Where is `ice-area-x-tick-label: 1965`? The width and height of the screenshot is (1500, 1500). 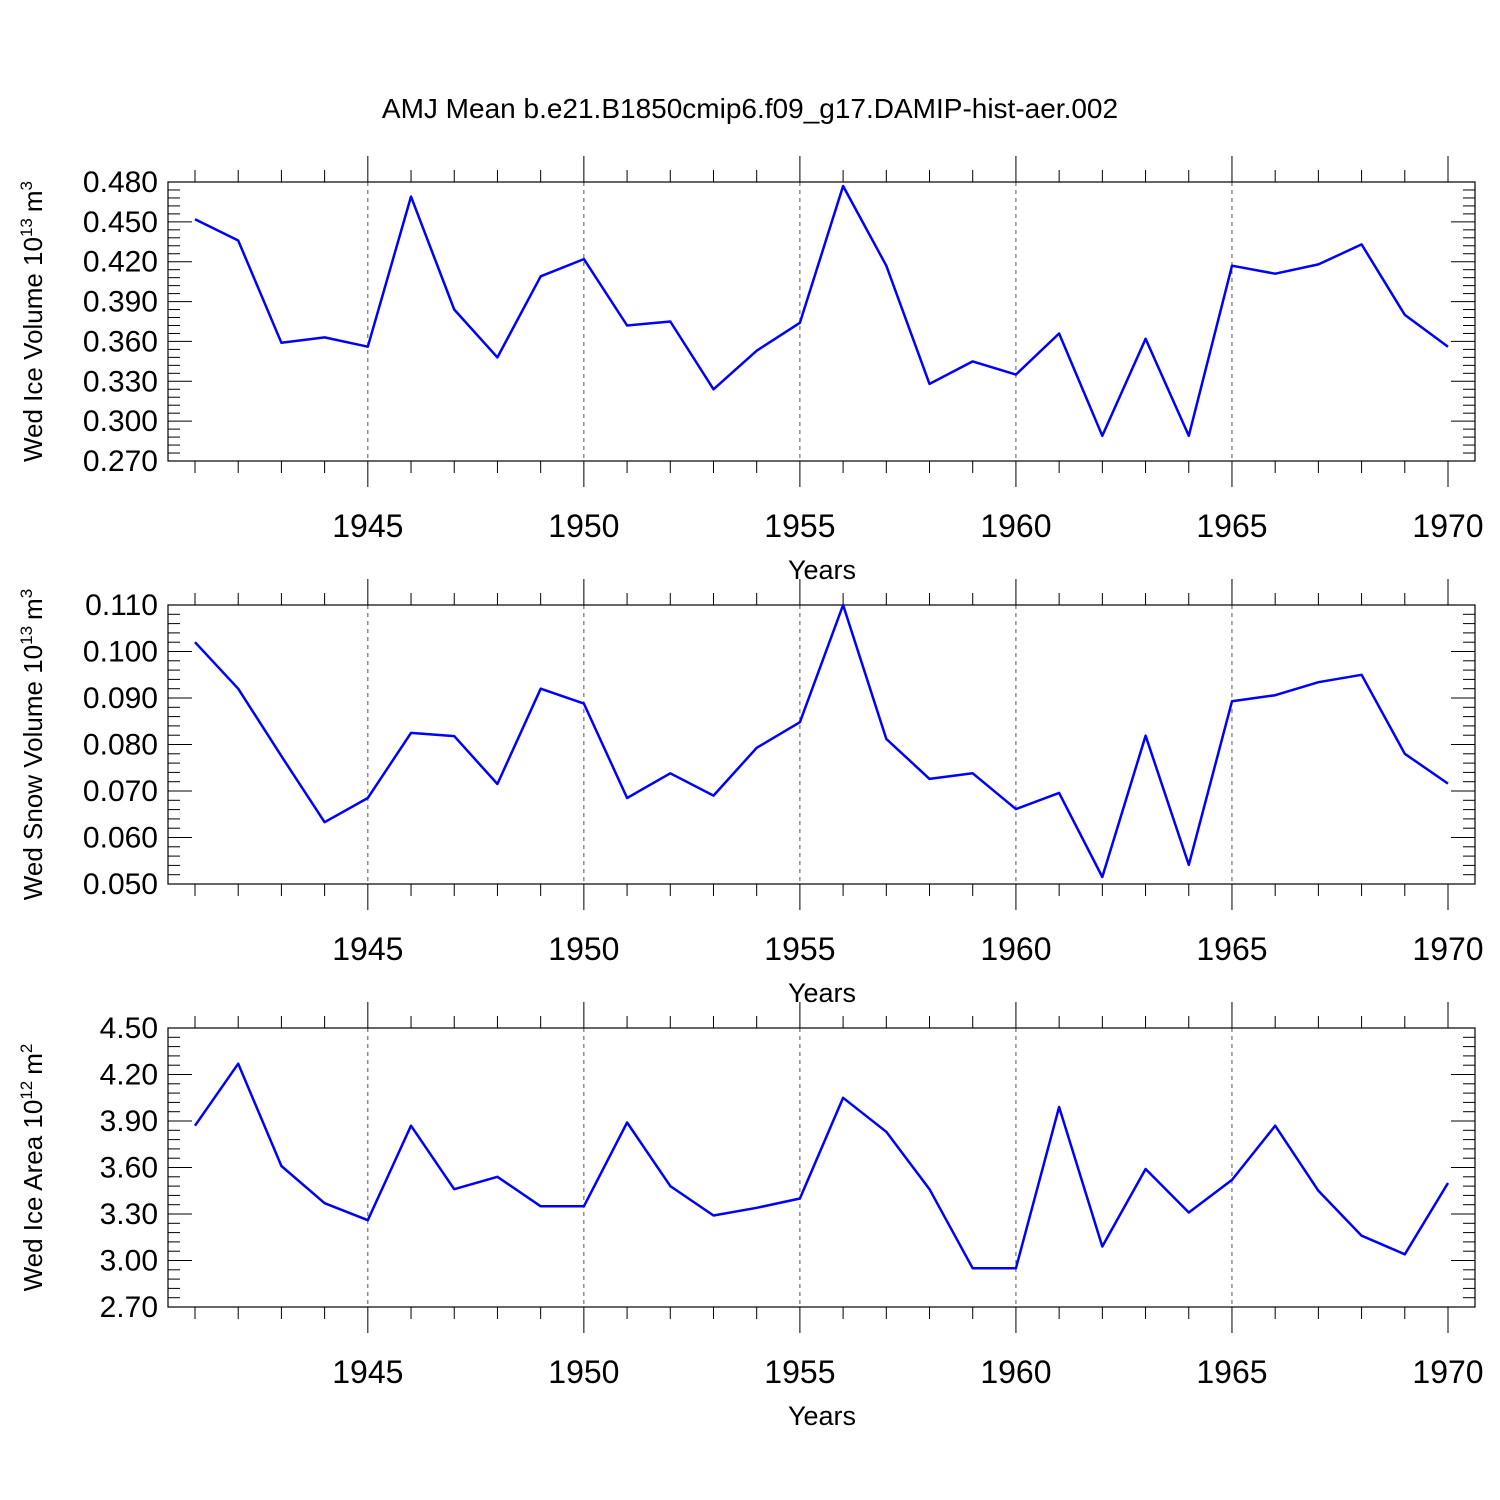
ice-area-x-tick-label: 1965 is located at coordinates (1231, 1372).